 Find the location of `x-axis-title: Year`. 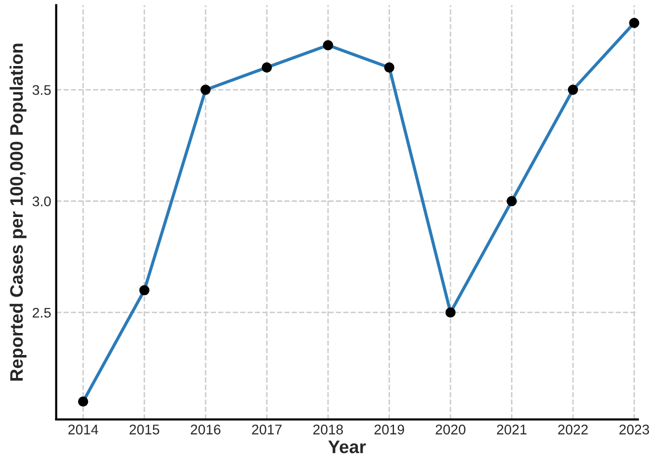

x-axis-title: Year is located at coordinates (347, 447).